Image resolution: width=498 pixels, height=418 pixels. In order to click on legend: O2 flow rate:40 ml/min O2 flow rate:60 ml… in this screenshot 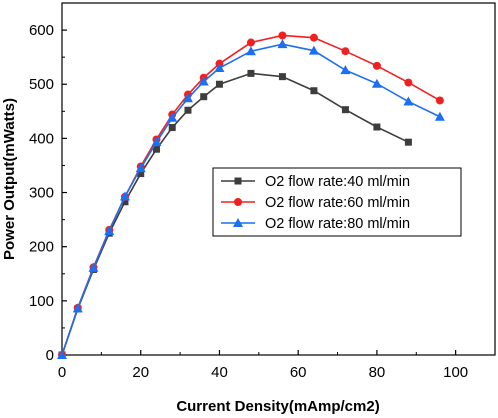, I will do `click(337, 202)`.